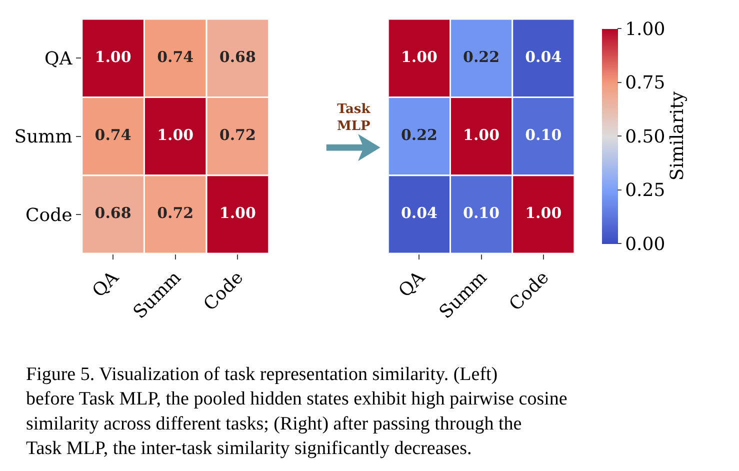 This screenshot has width=739, height=471. Describe the element at coordinates (645, 244) in the screenshot. I see `color-bar-label: 0.00` at that location.